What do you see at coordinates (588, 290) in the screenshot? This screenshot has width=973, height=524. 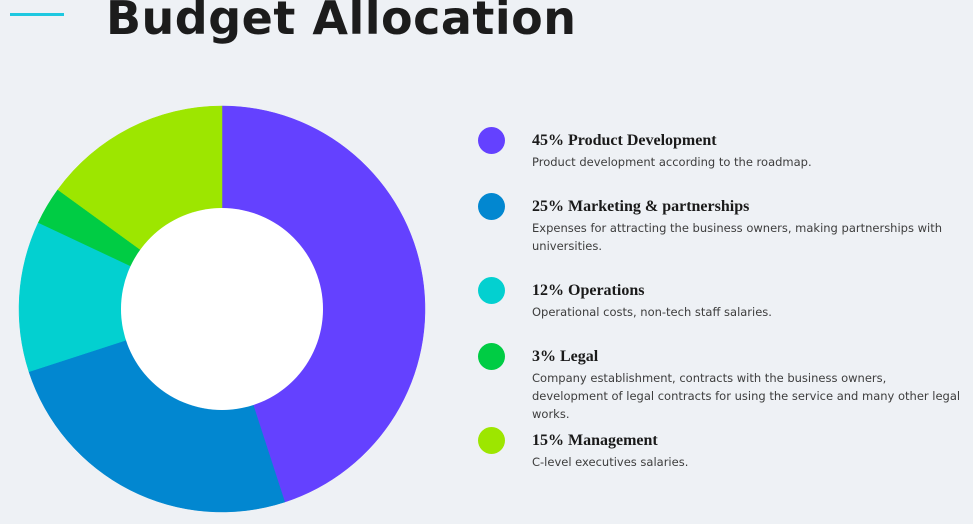 I see `legend-item-title: 12% Operations` at bounding box center [588, 290].